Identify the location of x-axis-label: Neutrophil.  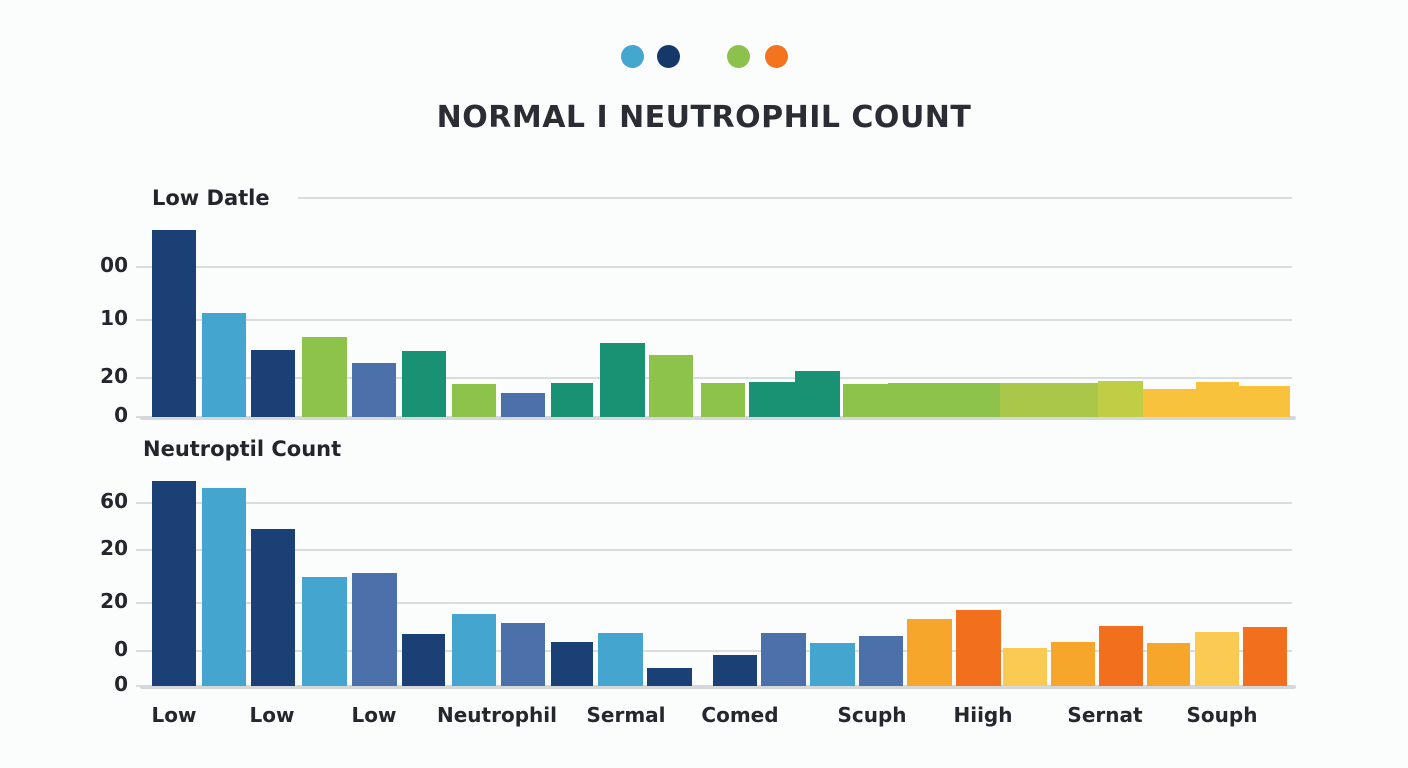
(497, 715).